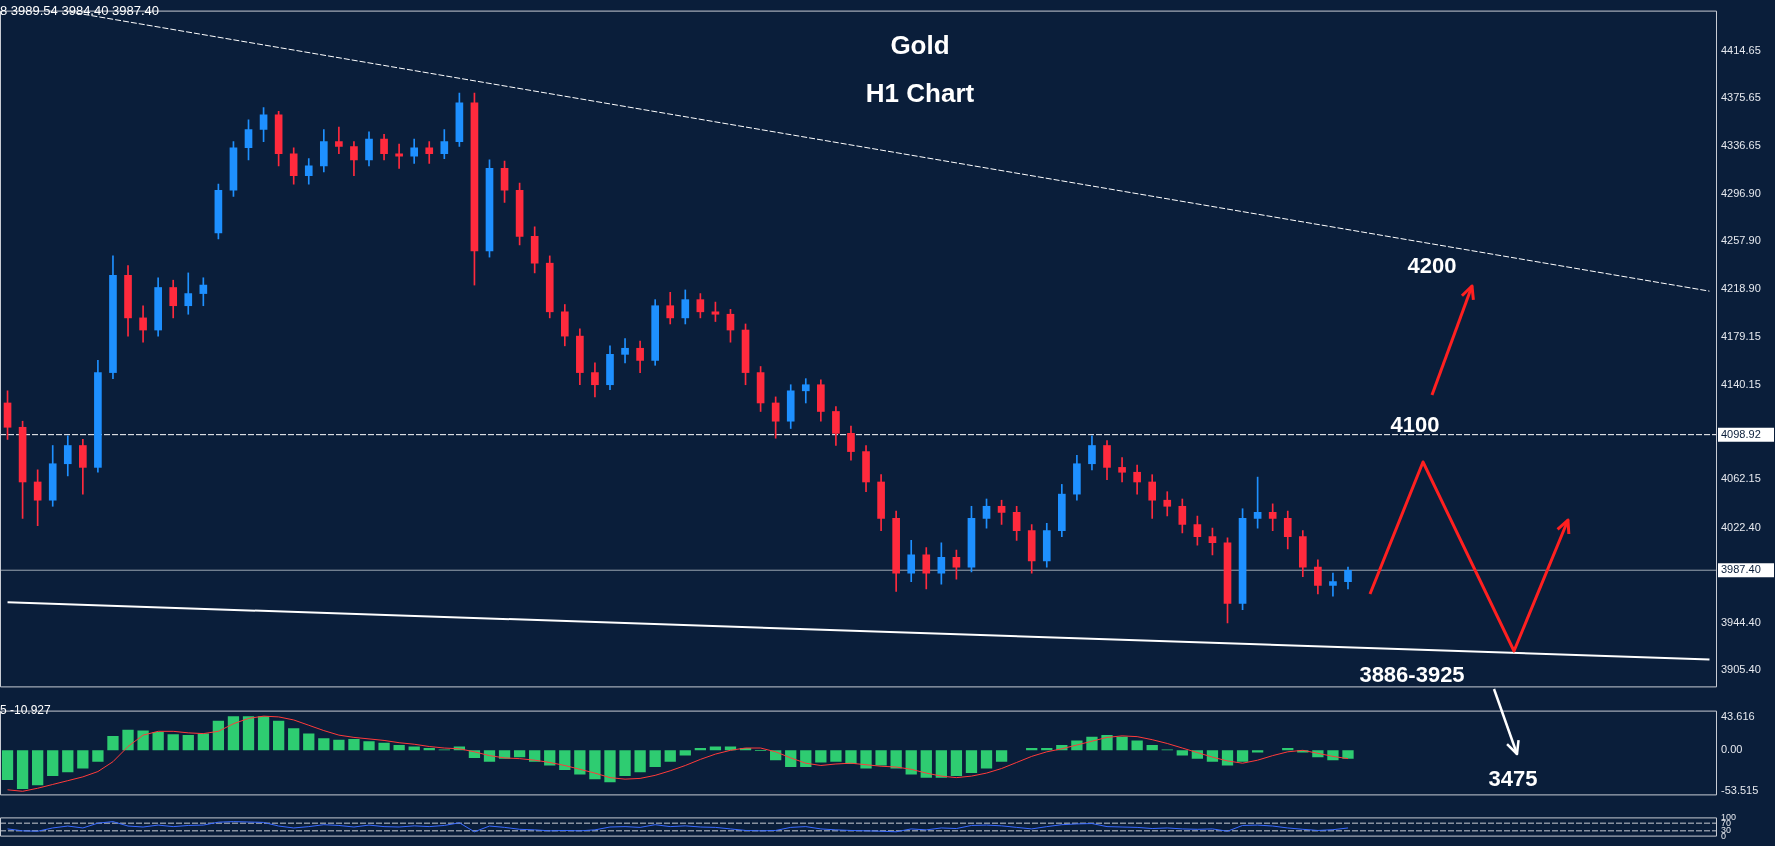  What do you see at coordinates (1741, 240) in the screenshot?
I see `y-tick-label: 4257.90` at bounding box center [1741, 240].